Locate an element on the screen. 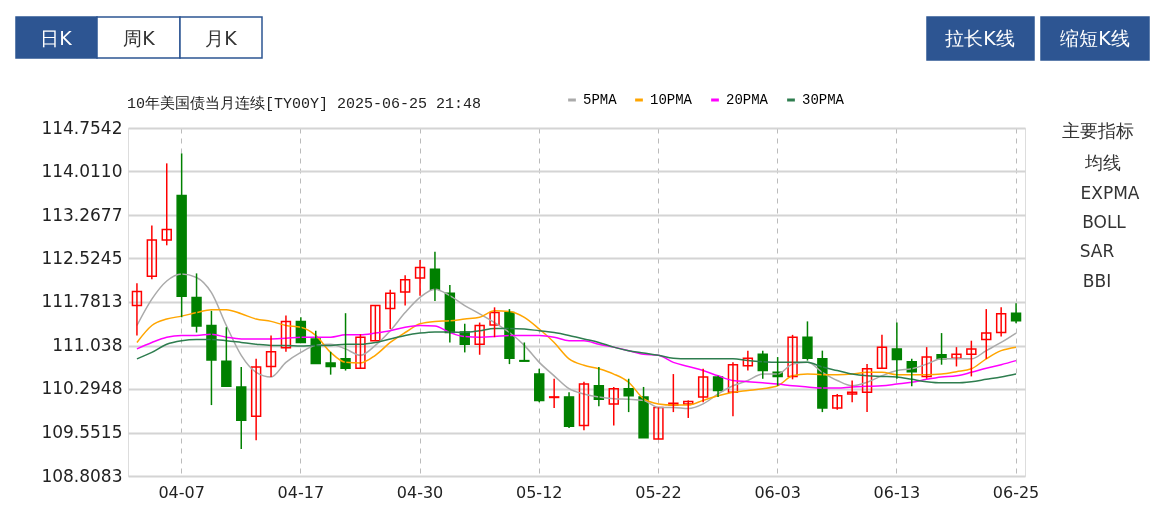 This screenshot has height=510, width=1160. text: 均线 is located at coordinates (1102, 162).